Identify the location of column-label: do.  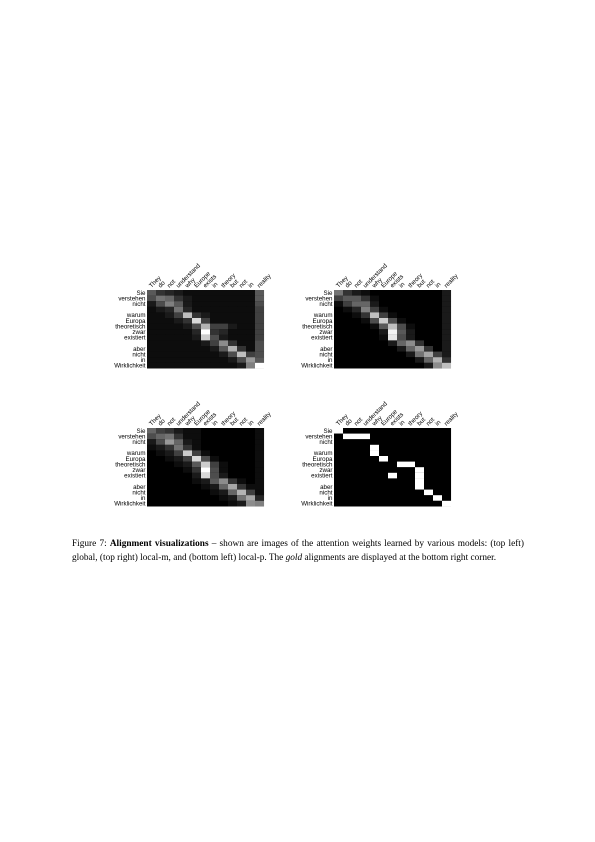
(162, 422).